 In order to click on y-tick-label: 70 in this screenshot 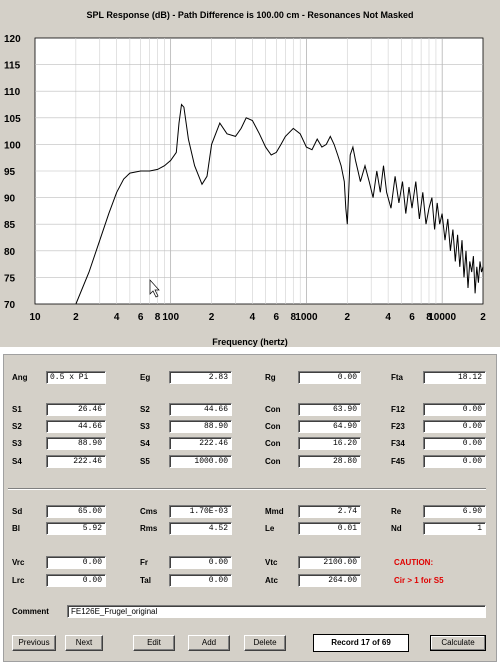, I will do `click(10, 305)`.